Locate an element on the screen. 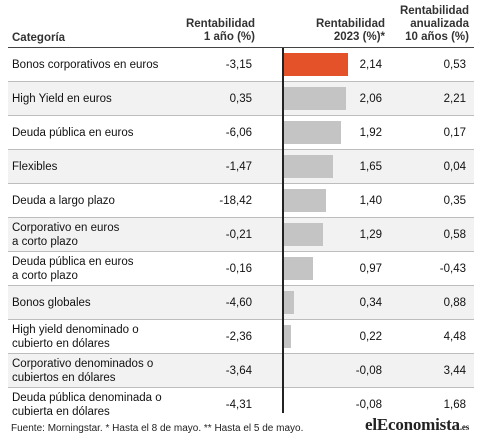 The height and width of the screenshot is (443, 481). row-rentabilidad-2023: 0,97 is located at coordinates (370, 268).